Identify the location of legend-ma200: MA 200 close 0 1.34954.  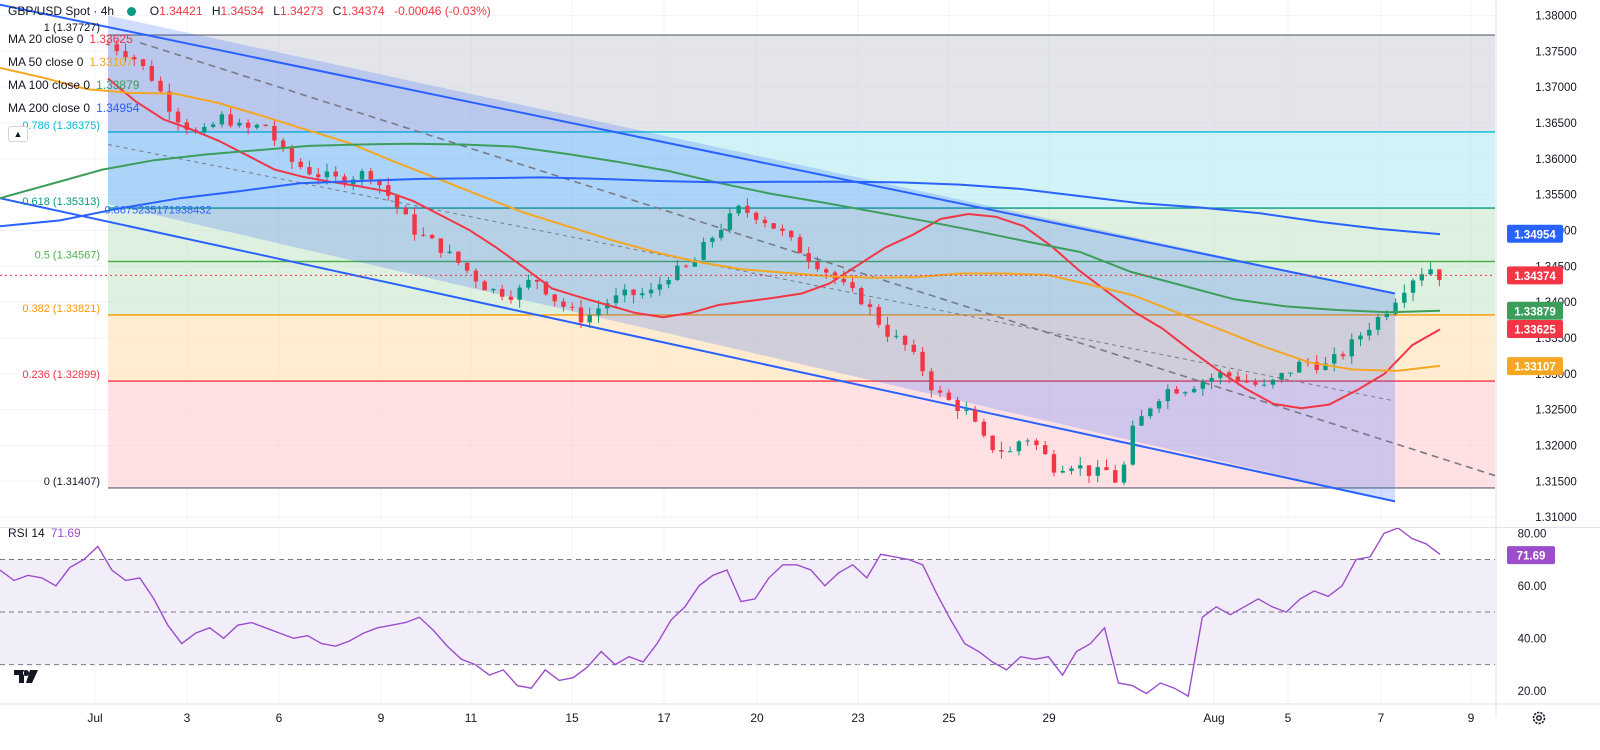
(73, 108).